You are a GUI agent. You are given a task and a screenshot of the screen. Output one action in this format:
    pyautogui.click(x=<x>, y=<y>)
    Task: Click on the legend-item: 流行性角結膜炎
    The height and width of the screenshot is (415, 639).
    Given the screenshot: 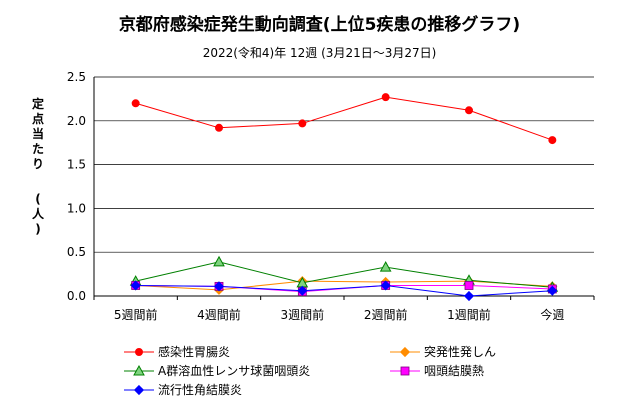 What is the action you would take?
    pyautogui.click(x=183, y=390)
    